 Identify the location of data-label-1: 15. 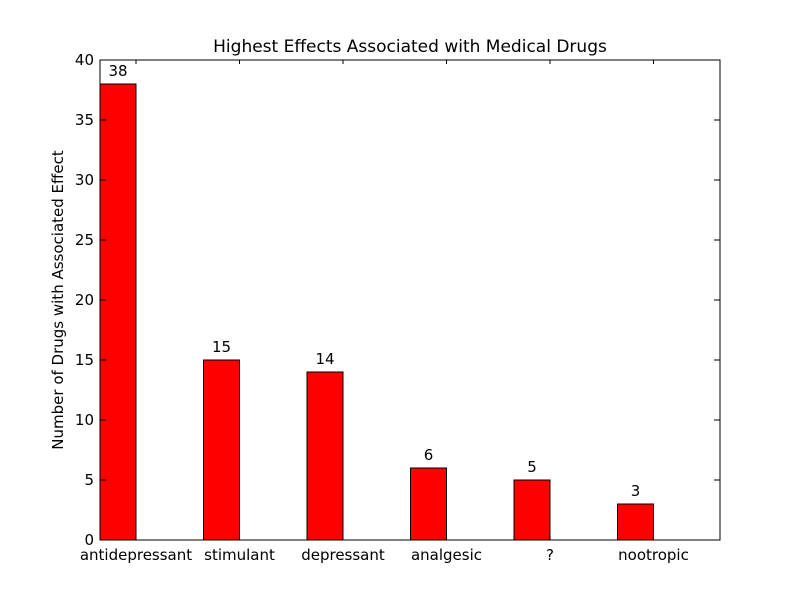
(221, 347).